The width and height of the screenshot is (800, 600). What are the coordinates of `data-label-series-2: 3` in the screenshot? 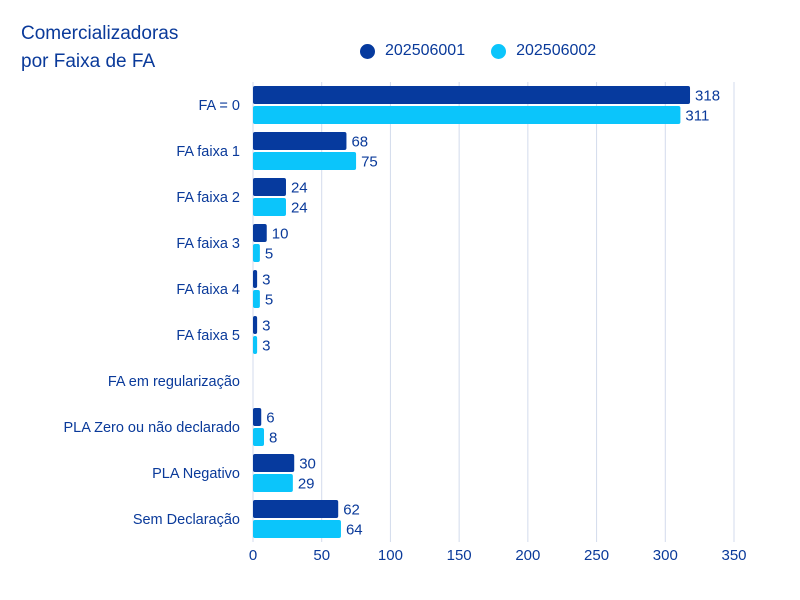 It's located at (266, 346).